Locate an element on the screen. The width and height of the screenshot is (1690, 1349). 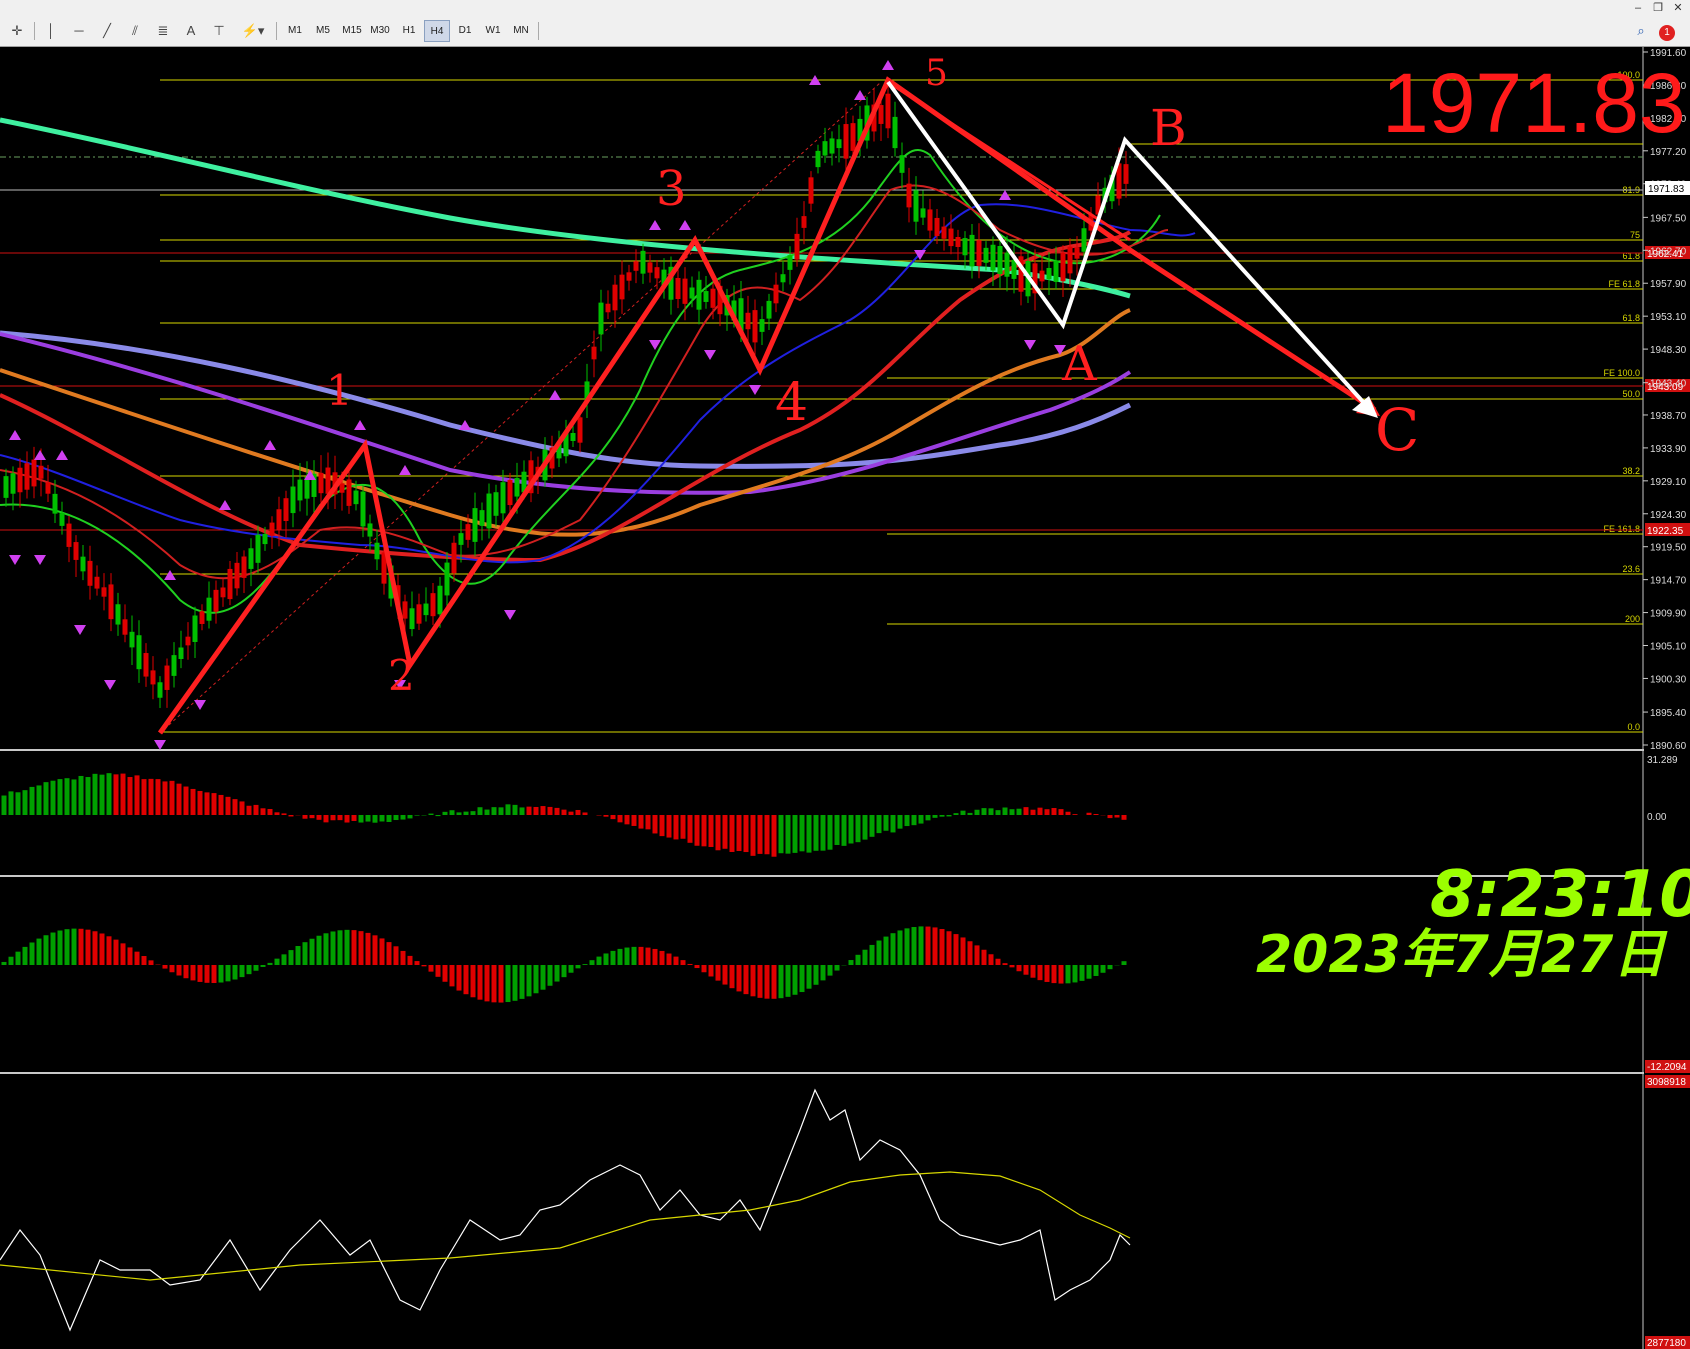
timeframe-m1: M1 is located at coordinates (295, 30).